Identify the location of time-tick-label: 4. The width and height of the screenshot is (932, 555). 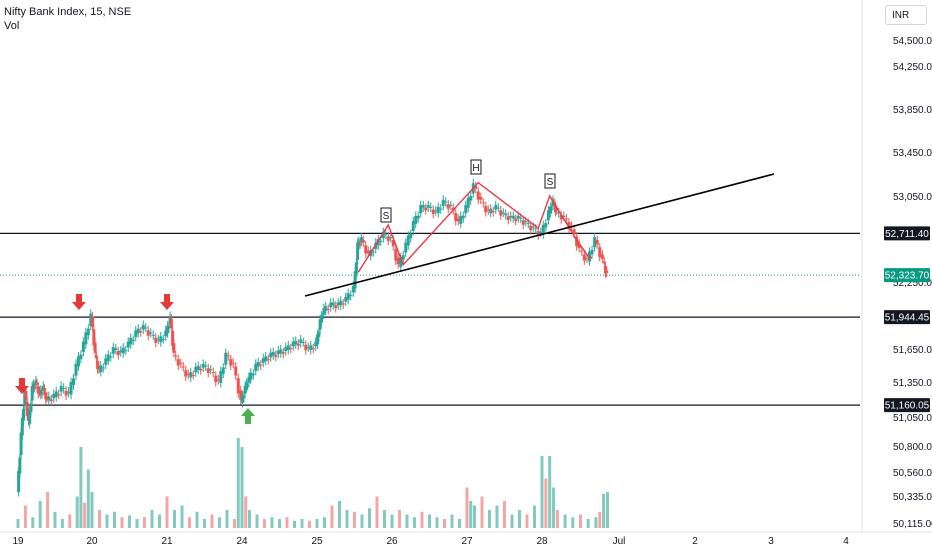
(846, 541).